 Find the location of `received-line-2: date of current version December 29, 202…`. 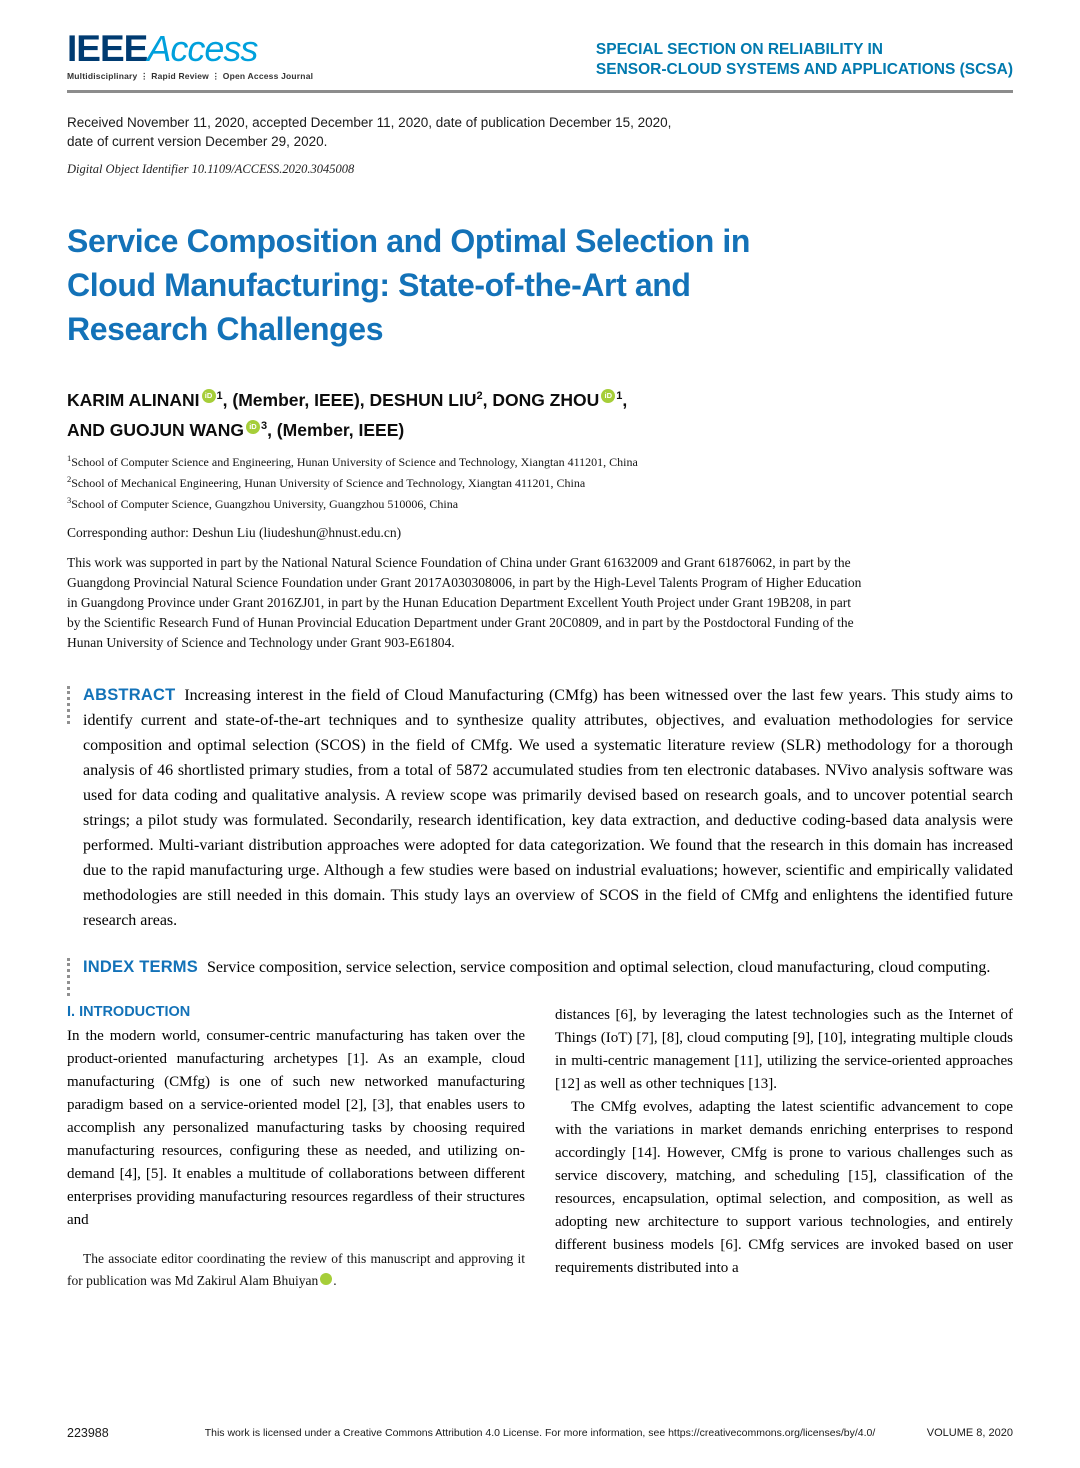

received-line-2: date of current version December 29, 202… is located at coordinates (197, 141).